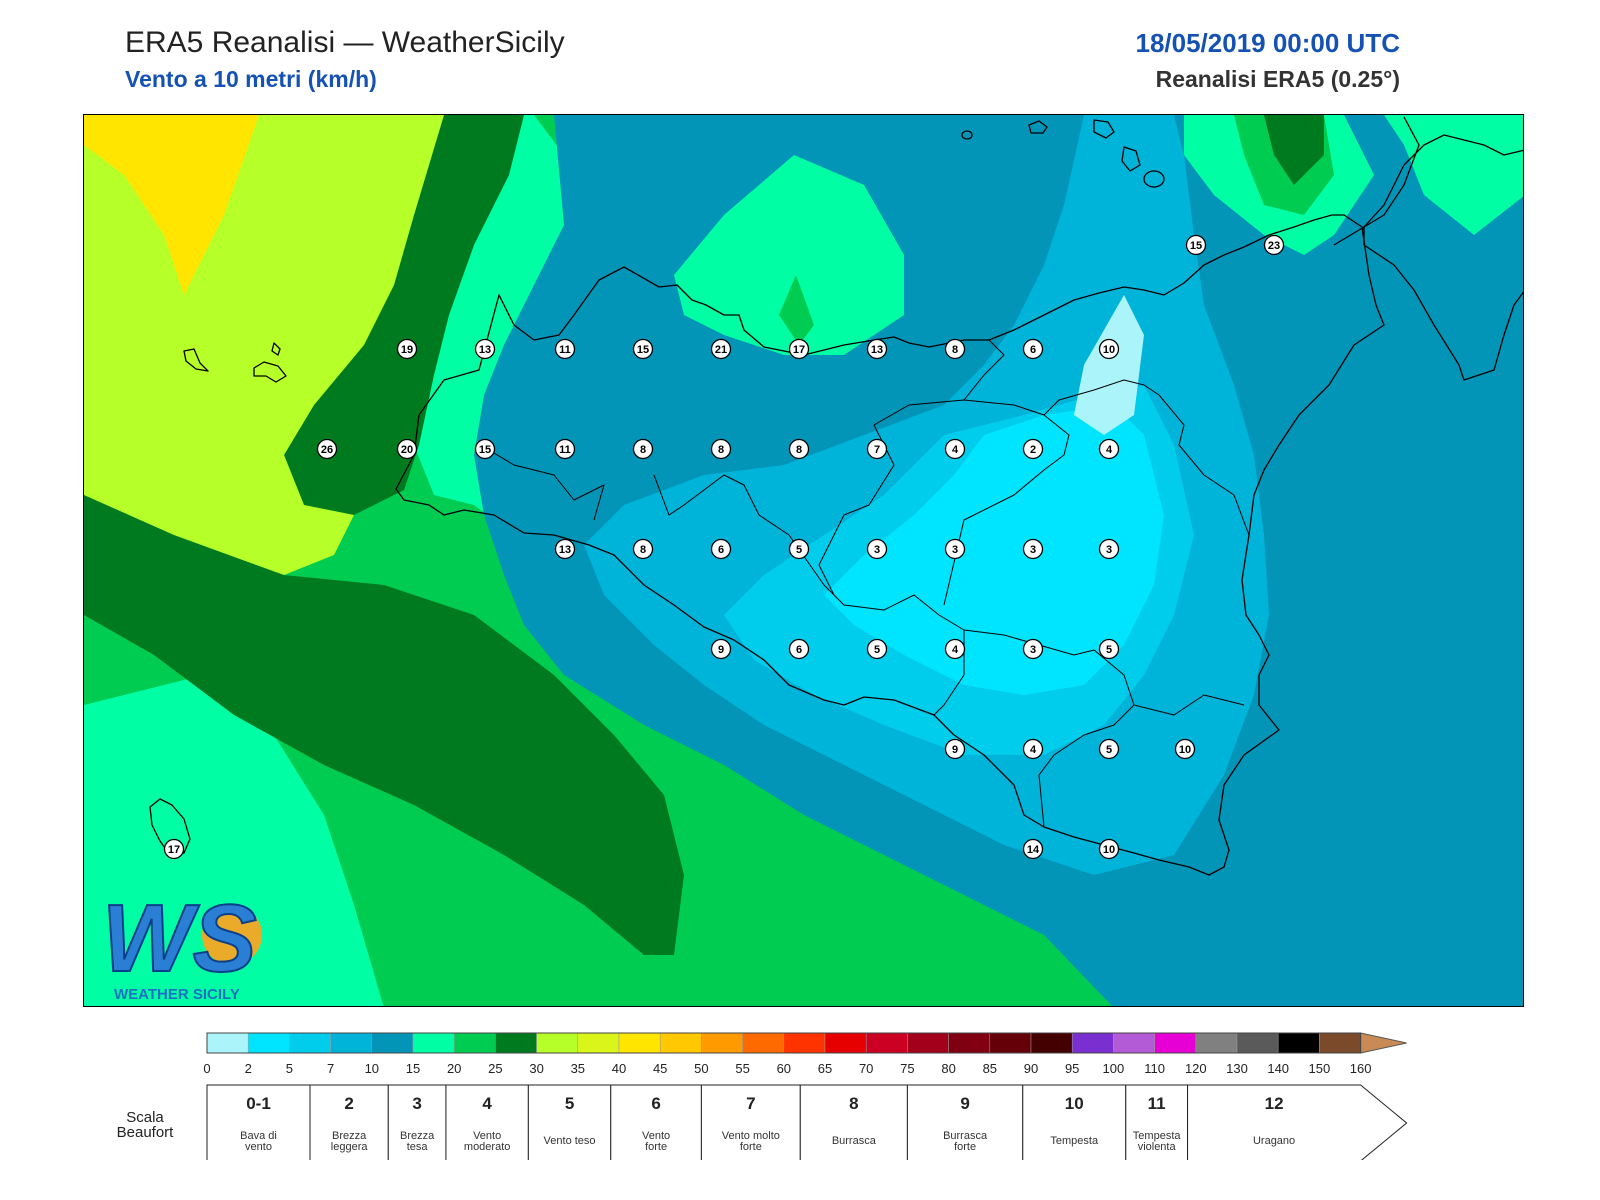 The height and width of the screenshot is (1200, 1600). I want to click on beaufort-number: 4, so click(487, 1103).